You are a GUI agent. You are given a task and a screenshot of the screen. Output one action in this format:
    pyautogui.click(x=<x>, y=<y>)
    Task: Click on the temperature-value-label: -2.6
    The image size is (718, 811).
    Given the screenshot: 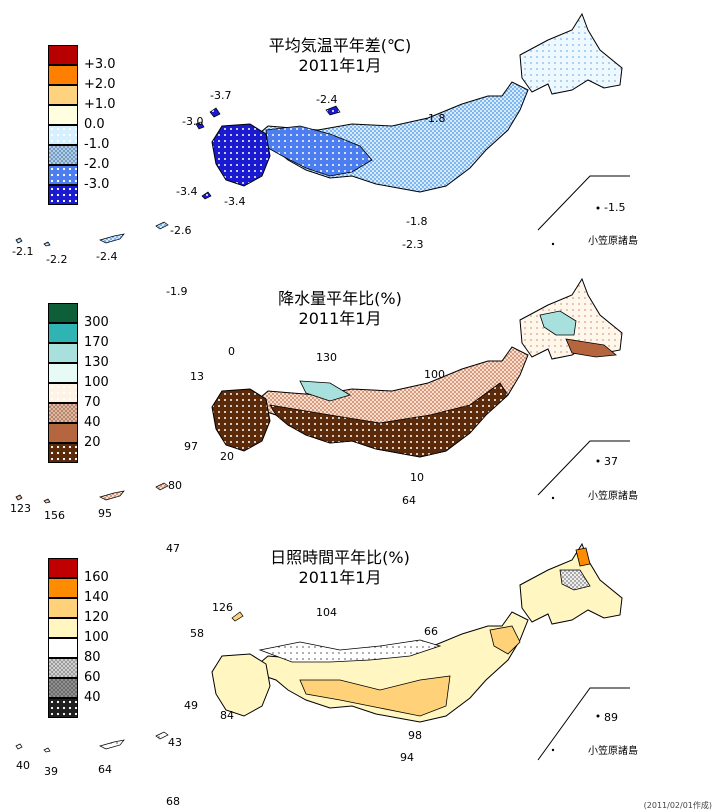 What is the action you would take?
    pyautogui.click(x=181, y=230)
    